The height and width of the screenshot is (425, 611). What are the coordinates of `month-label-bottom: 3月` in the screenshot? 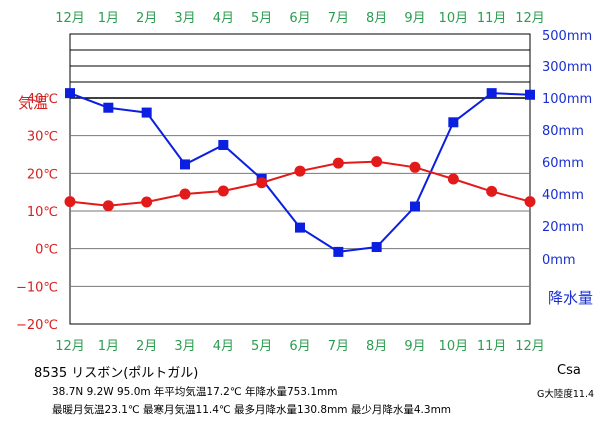 It's located at (184, 346).